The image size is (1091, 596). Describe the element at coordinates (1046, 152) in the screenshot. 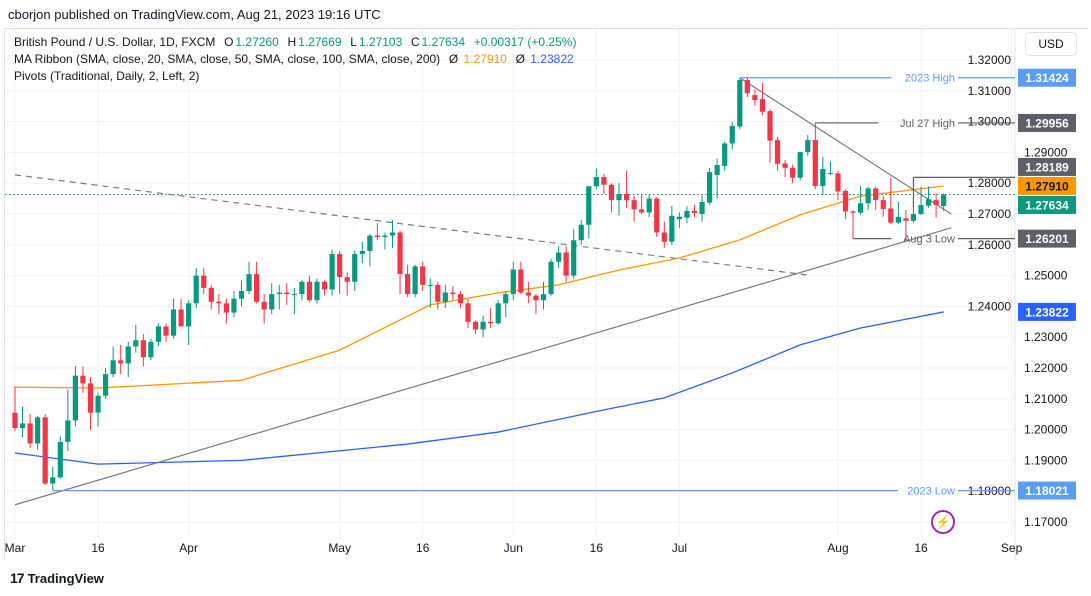

I see `price-tick-label: 1.29000` at that location.